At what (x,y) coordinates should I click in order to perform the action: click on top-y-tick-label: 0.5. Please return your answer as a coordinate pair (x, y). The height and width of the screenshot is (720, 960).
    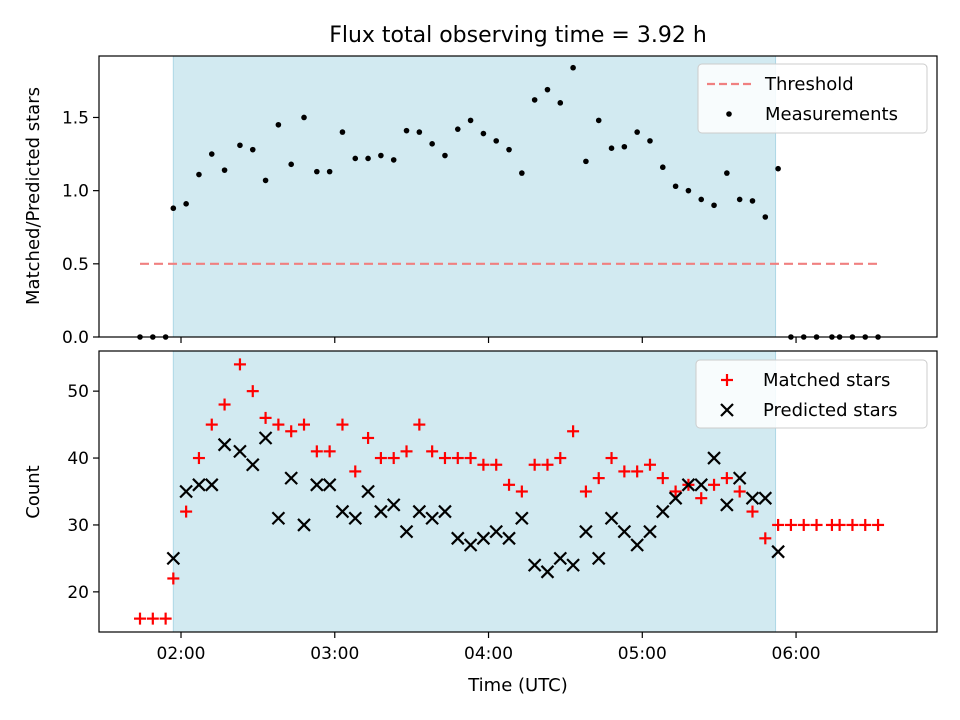
    Looking at the image, I should click on (75, 265).